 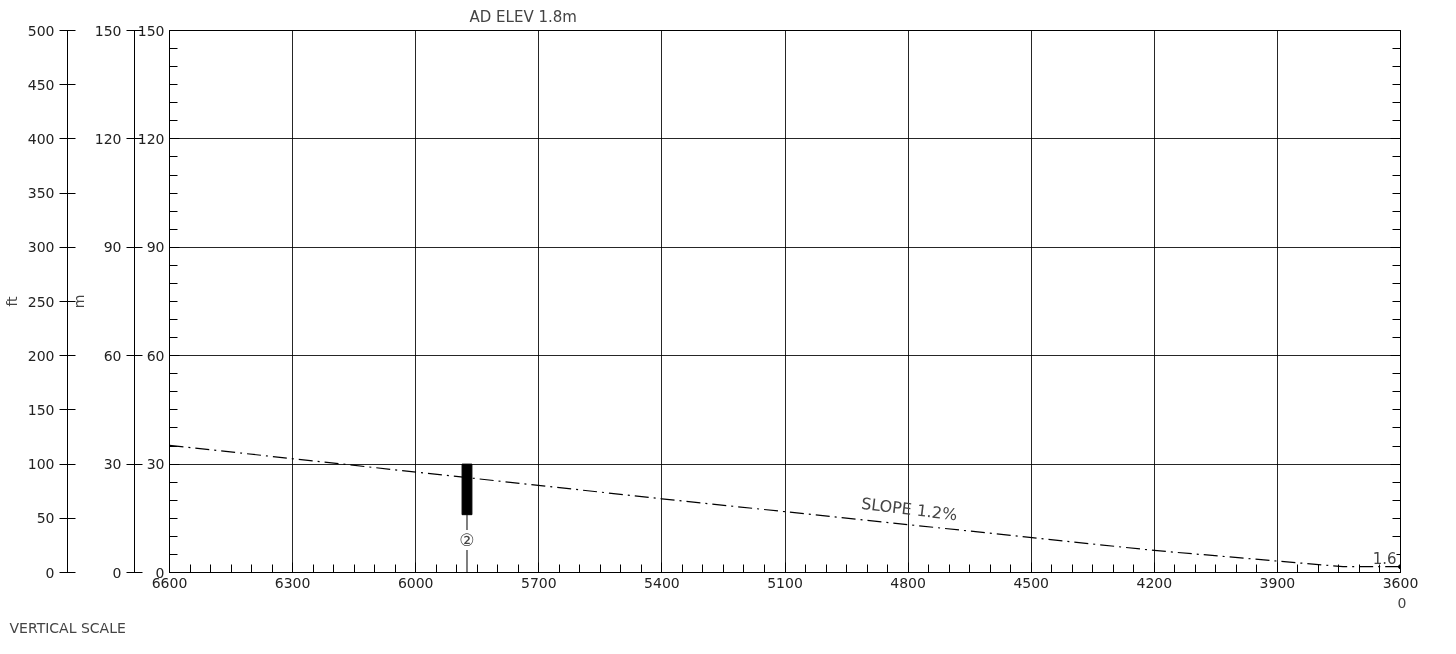 What do you see at coordinates (41, 409) in the screenshot?
I see `y2-tick-label: 150` at bounding box center [41, 409].